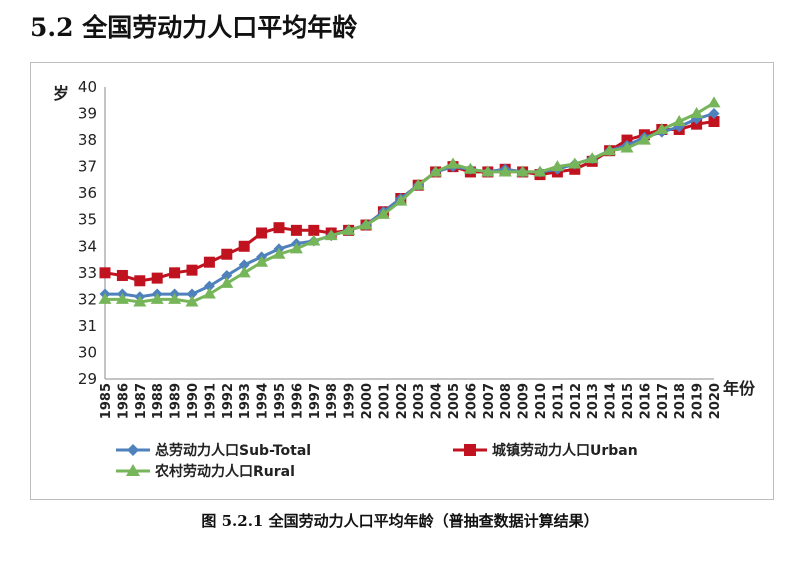 The image size is (800, 564). Describe the element at coordinates (194, 27) in the screenshot. I see `page-title: 5.2 全国劳动力人口平均年龄` at that location.